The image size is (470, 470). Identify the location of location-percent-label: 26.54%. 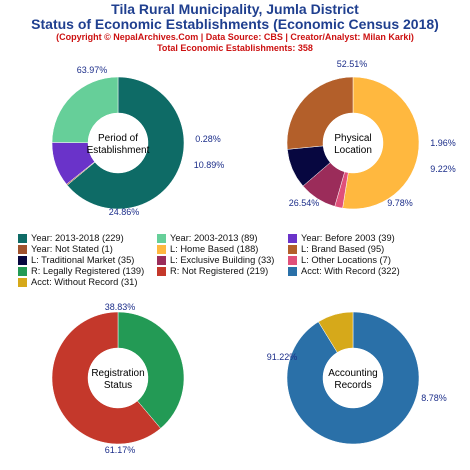
(304, 203).